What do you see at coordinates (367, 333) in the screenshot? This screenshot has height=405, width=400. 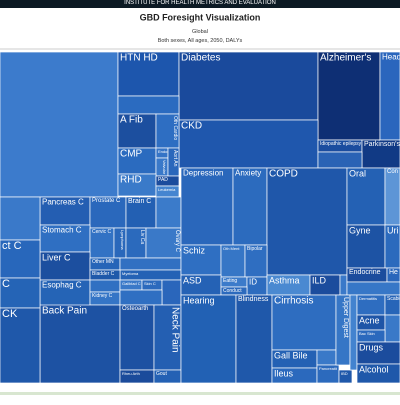 I see `tile-label: Bac Skin` at bounding box center [367, 333].